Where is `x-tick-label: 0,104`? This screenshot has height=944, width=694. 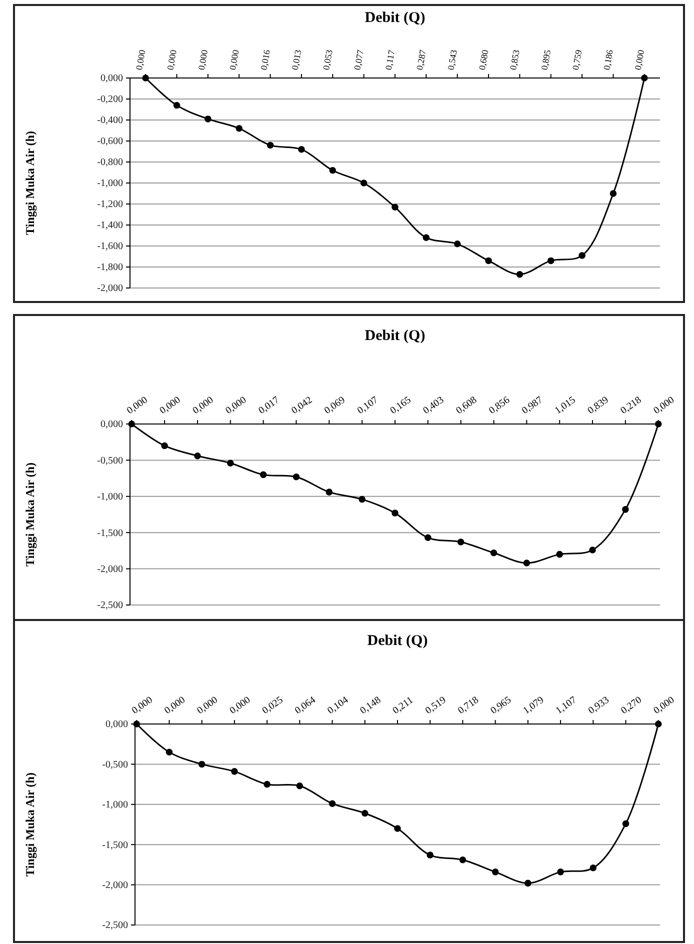 x-tick-label: 0,104 is located at coordinates (338, 705).